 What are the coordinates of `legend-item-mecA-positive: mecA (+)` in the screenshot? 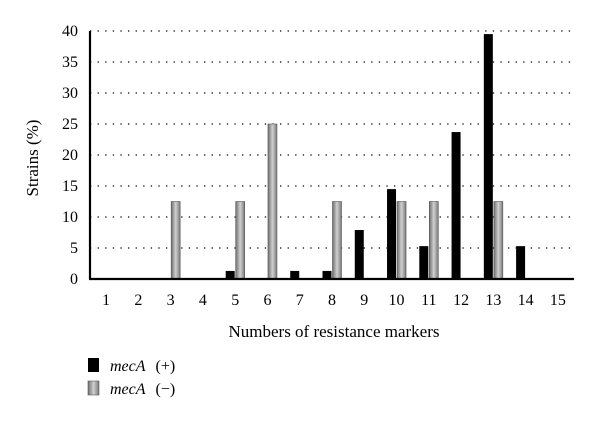 It's located at (131, 366).